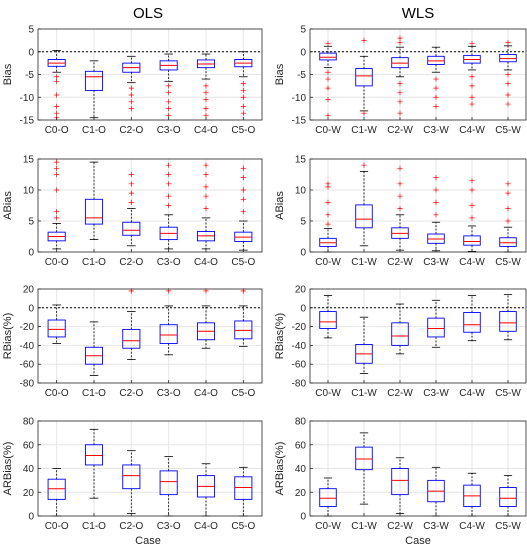 The width and height of the screenshot is (527, 550). I want to click on x-tick-label: C5-O, so click(243, 262).